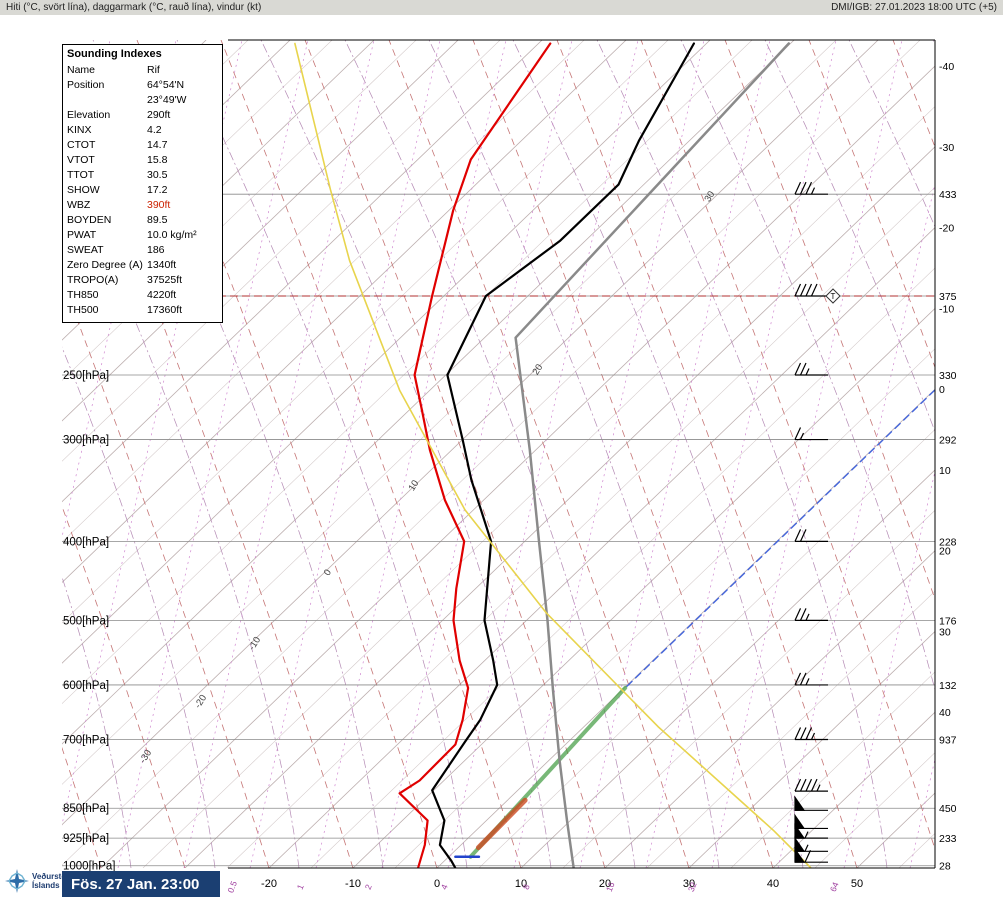 The width and height of the screenshot is (1003, 900). Describe the element at coordinates (779, 539) in the screenshot. I see `freezing-isotherm-dashed` at that location.